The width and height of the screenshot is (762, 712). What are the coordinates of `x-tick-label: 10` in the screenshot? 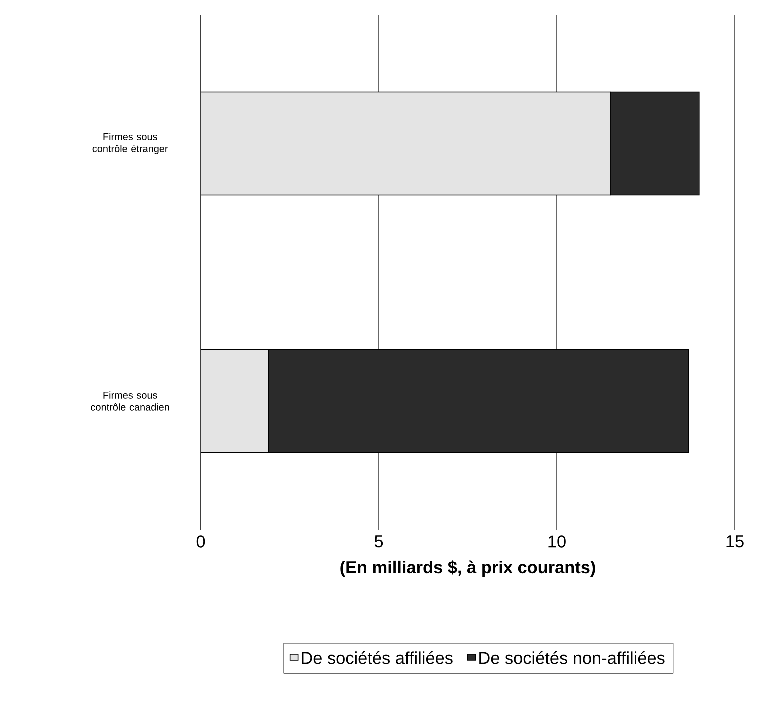 It's located at (557, 542).